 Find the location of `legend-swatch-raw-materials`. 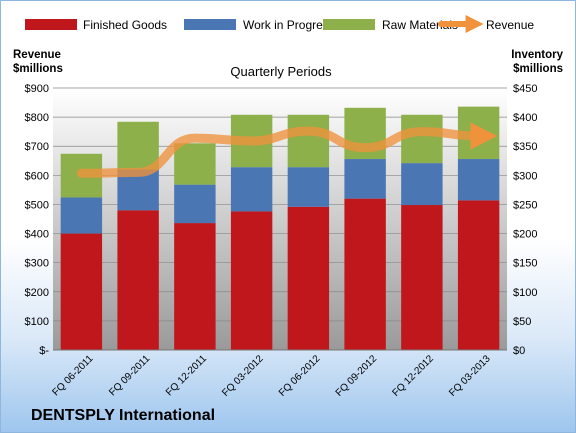

legend-swatch-raw-materials is located at coordinates (349, 24).